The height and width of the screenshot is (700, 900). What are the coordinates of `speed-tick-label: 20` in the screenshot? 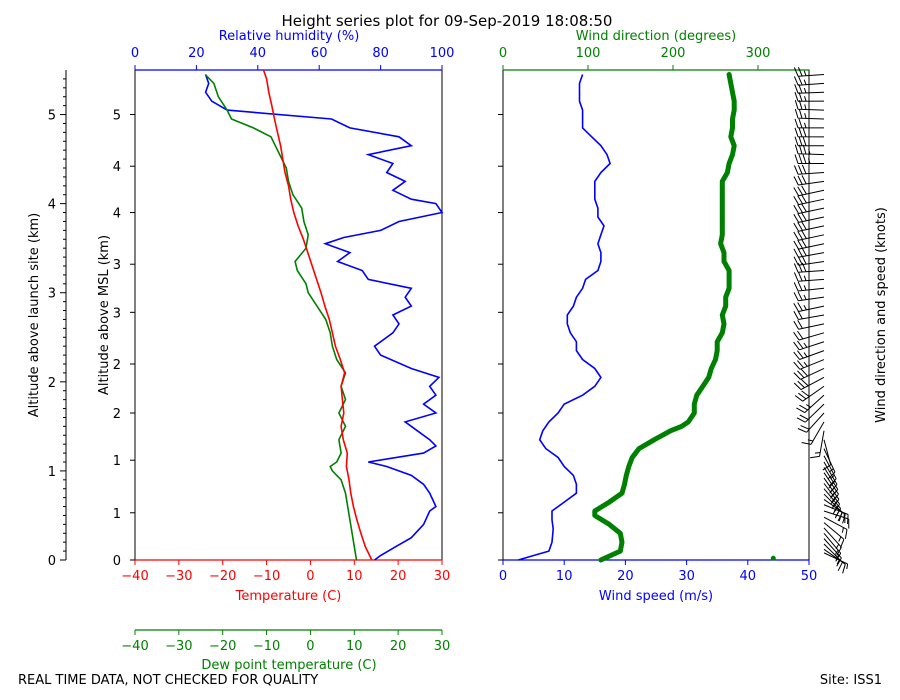 It's located at (625, 576).